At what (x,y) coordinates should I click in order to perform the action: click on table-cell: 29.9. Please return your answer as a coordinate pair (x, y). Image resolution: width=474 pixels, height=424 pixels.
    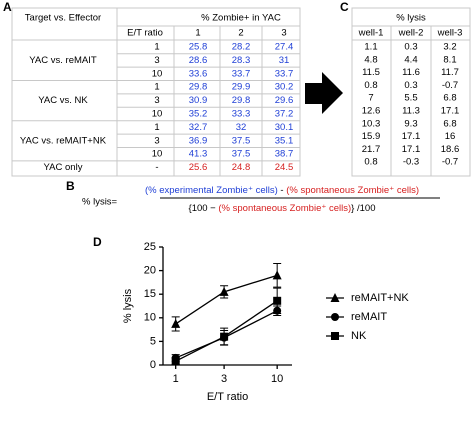
    Looking at the image, I should click on (241, 87).